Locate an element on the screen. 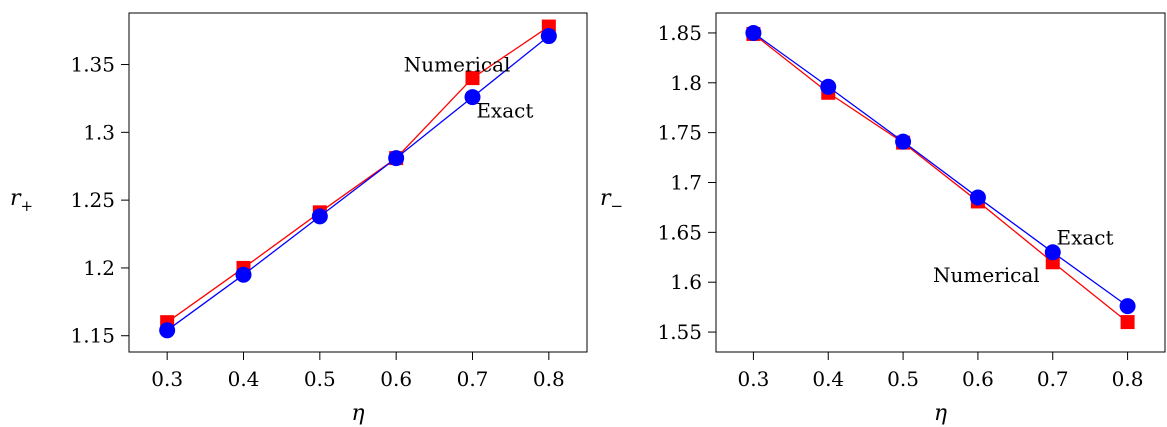 The height and width of the screenshot is (427, 1167). y-tick-label: 1.25 is located at coordinates (92, 200).